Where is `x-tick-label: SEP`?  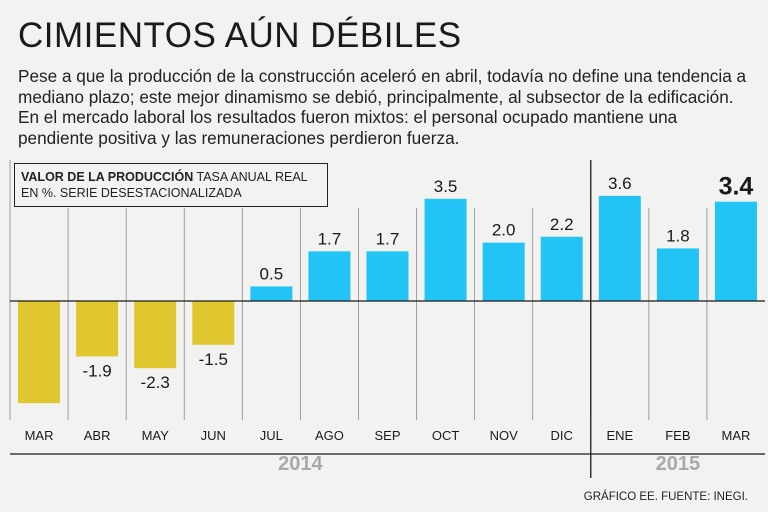 x-tick-label: SEP is located at coordinates (387, 435).